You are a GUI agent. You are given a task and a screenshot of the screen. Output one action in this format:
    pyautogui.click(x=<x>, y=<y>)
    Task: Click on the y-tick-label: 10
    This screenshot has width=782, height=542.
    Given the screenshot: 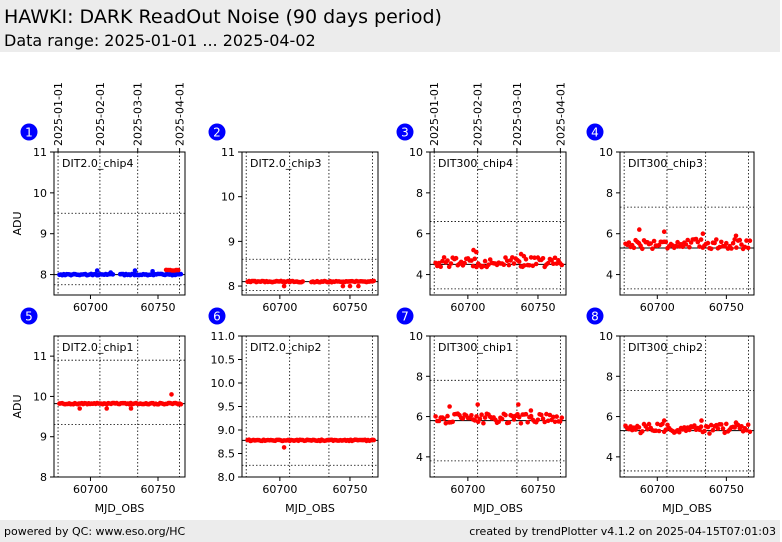 What is the action you would take?
    pyautogui.click(x=416, y=336)
    